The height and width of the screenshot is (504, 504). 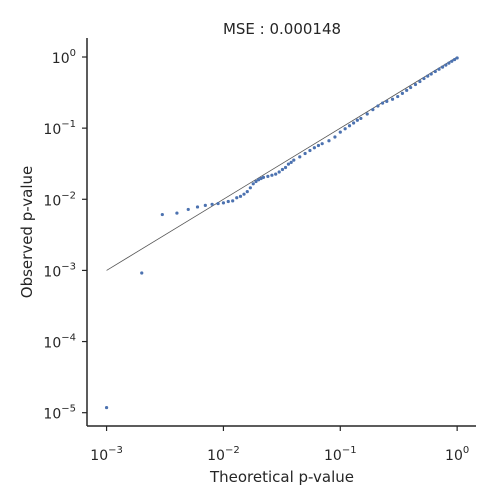 I want to click on y-tick-label: 10⁻², so click(x=59, y=199).